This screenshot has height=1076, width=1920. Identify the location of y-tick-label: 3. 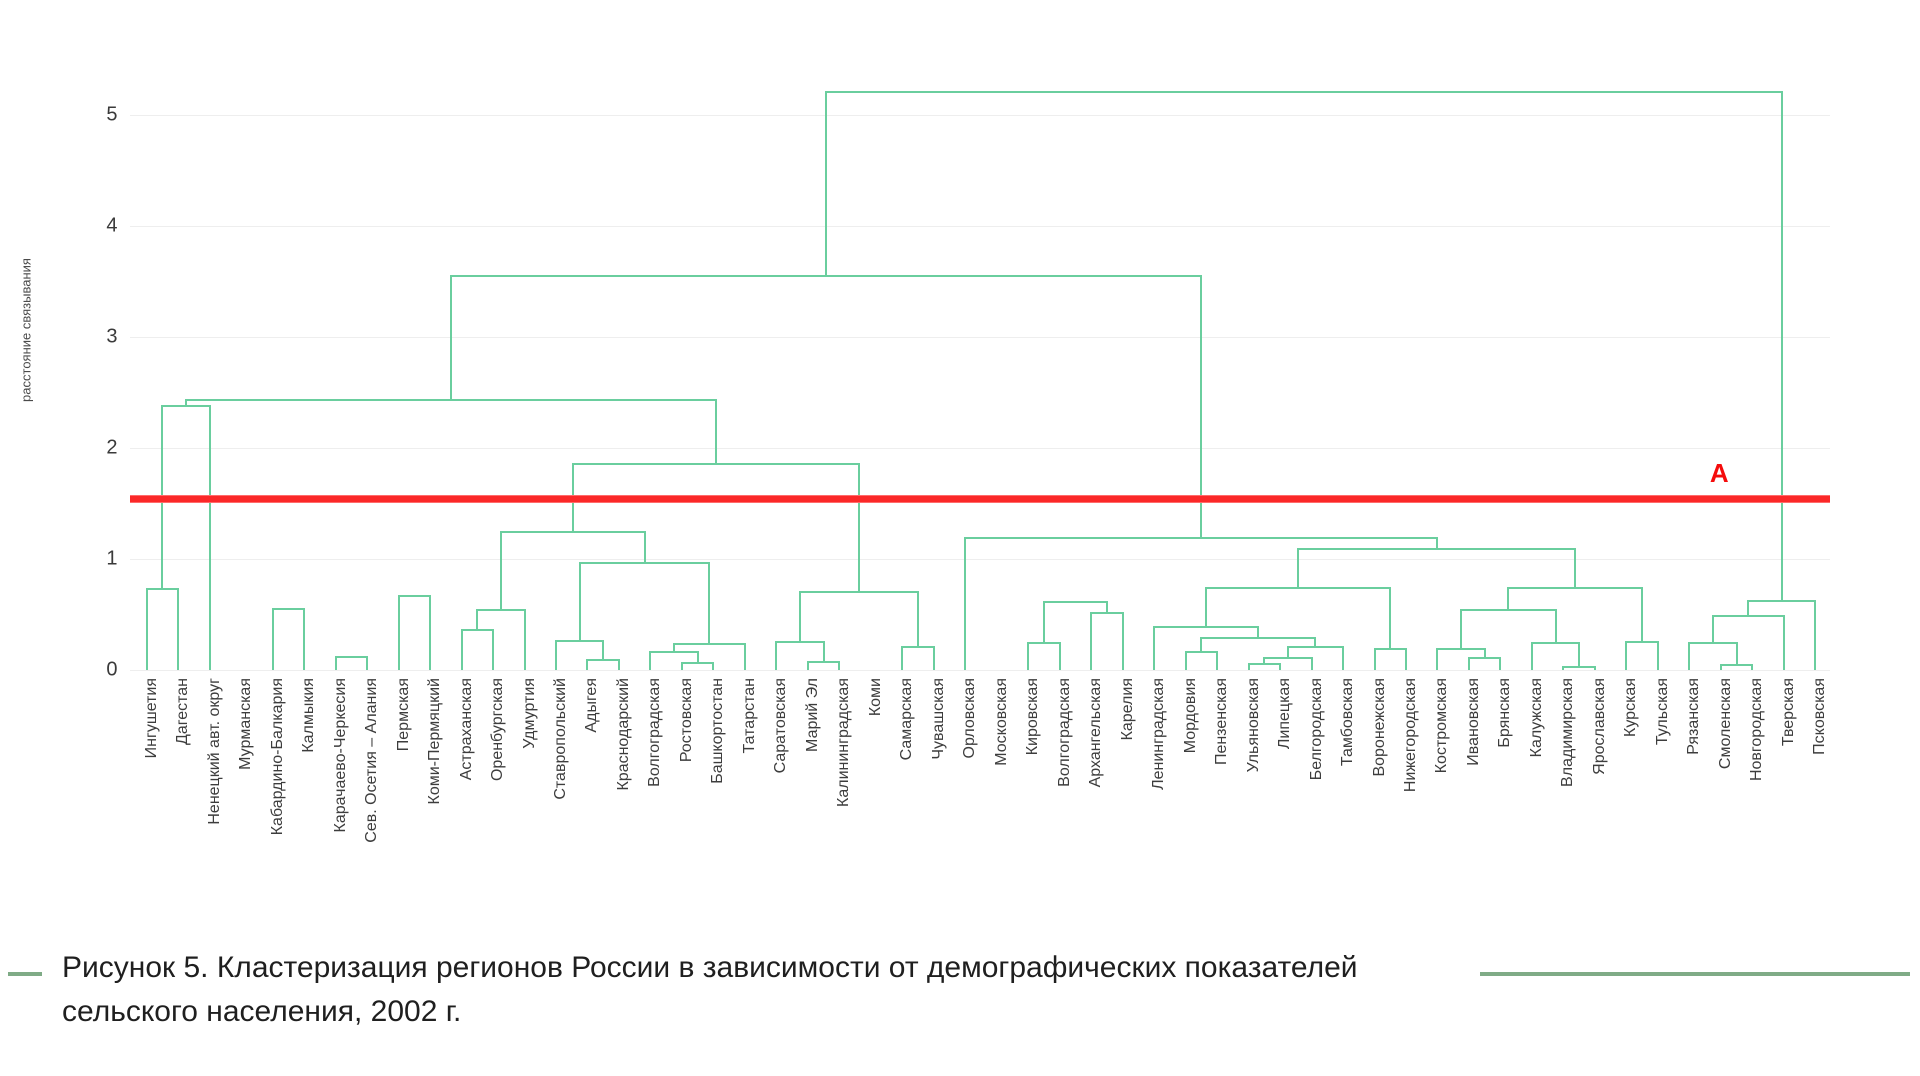
(112, 336).